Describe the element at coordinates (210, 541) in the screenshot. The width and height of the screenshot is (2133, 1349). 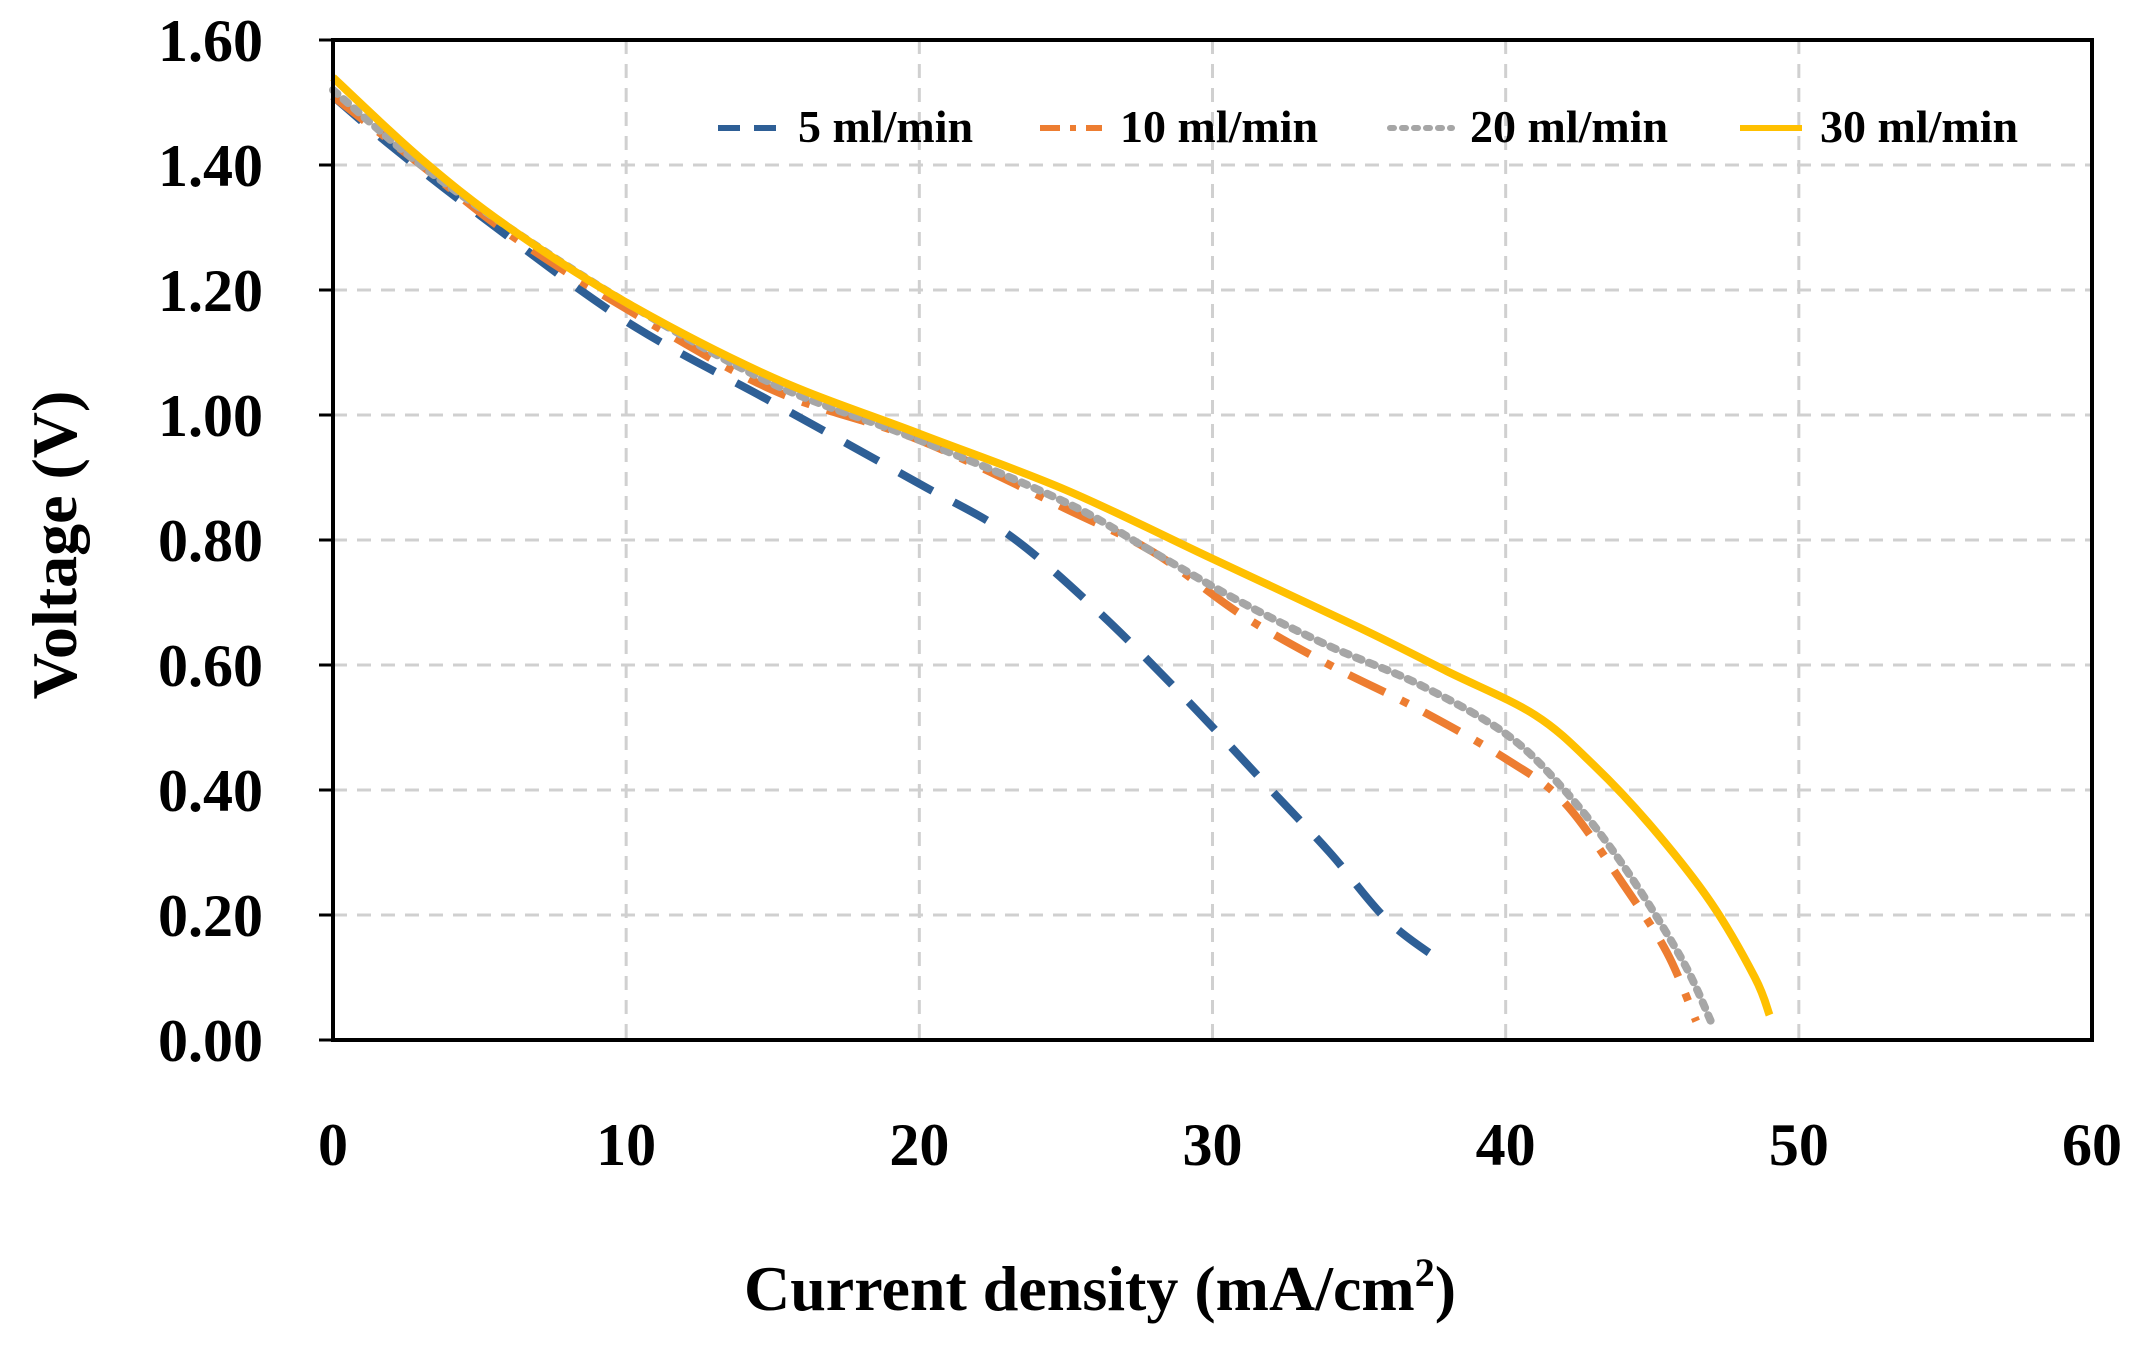
I see `y-tick-label: 0.80` at that location.